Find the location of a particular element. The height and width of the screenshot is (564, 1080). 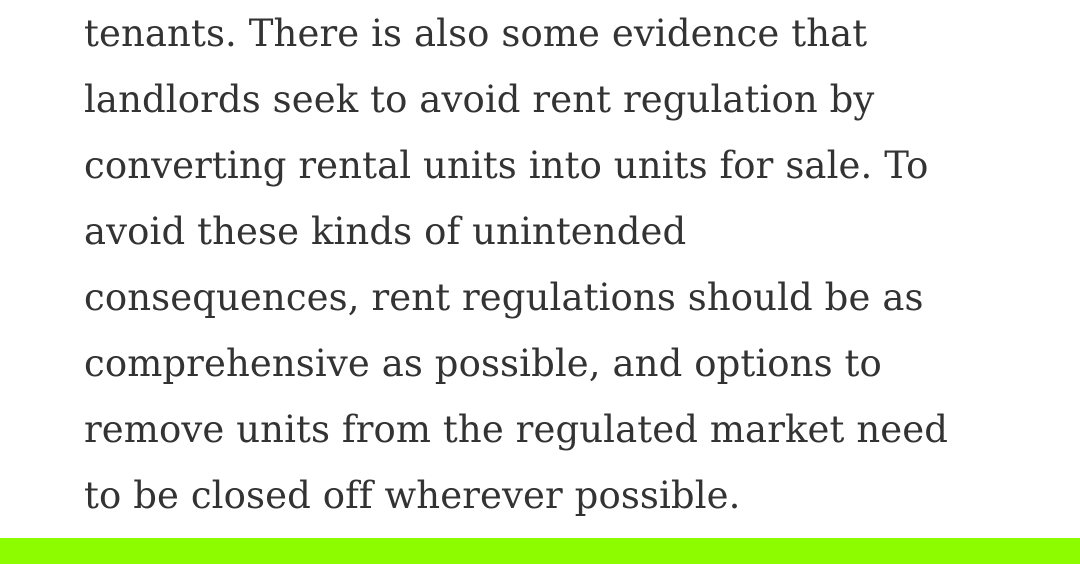

accent-bar is located at coordinates (540, 551).